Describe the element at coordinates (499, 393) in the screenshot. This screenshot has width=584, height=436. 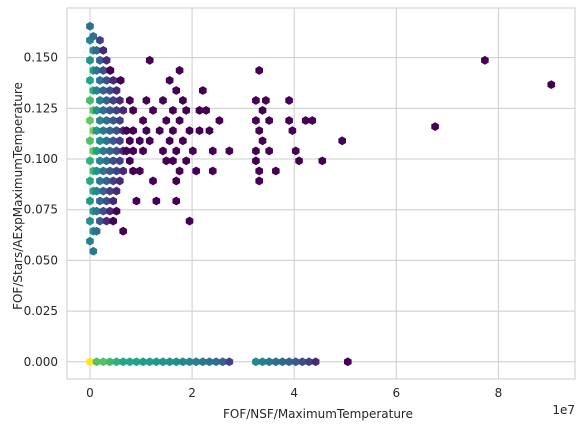
I see `x-tick-label: 8` at that location.